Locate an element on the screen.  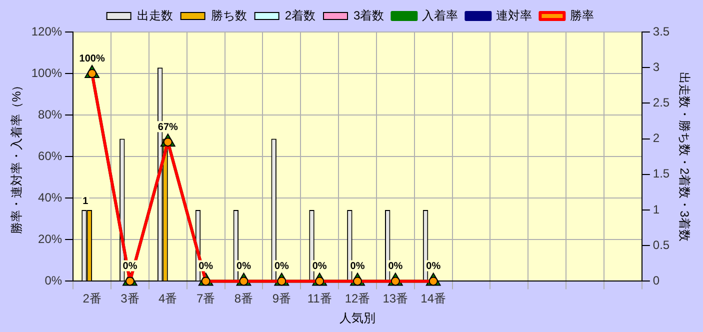
x-tick-label: 11番 is located at coordinates (319, 299).